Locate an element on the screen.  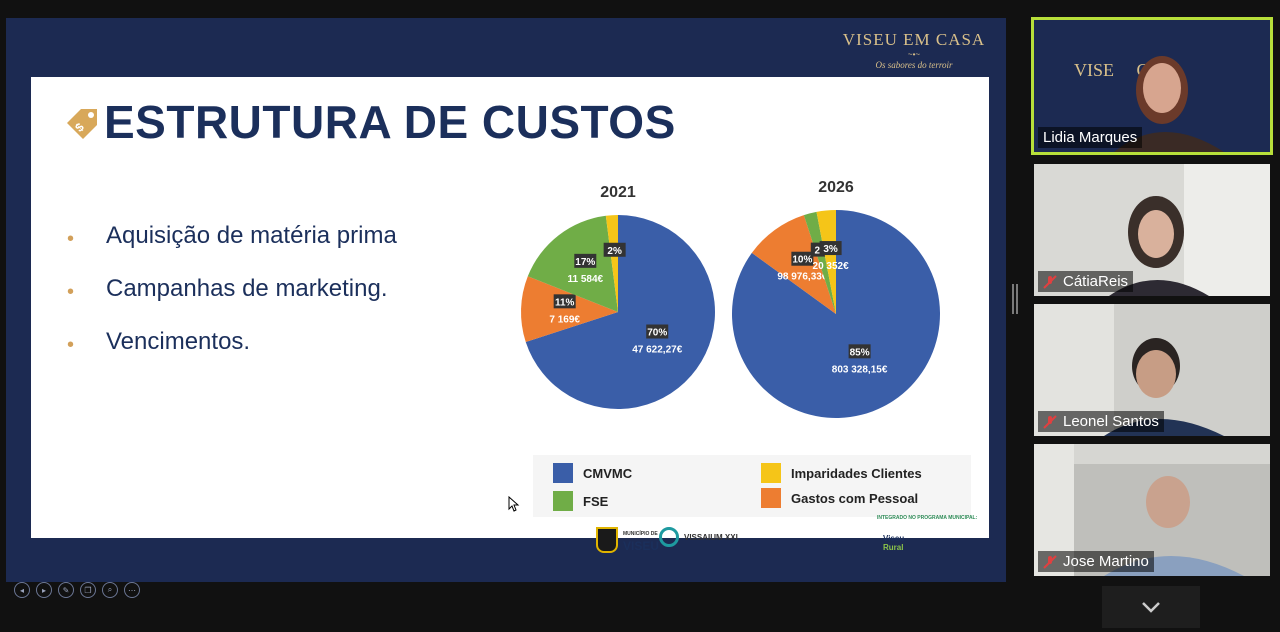
value-label: 803 328,15€ is located at coordinates (860, 369).